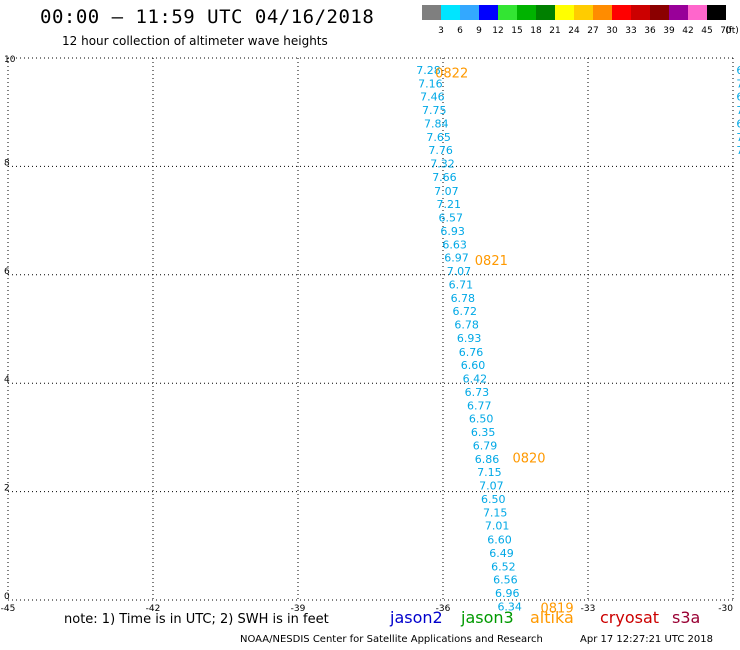 Image resolution: width=740 pixels, height=650 pixels. Describe the element at coordinates (207, 17) in the screenshot. I see `chart-title: 00:00 – 11:59 UTC 04/16/2018` at that location.